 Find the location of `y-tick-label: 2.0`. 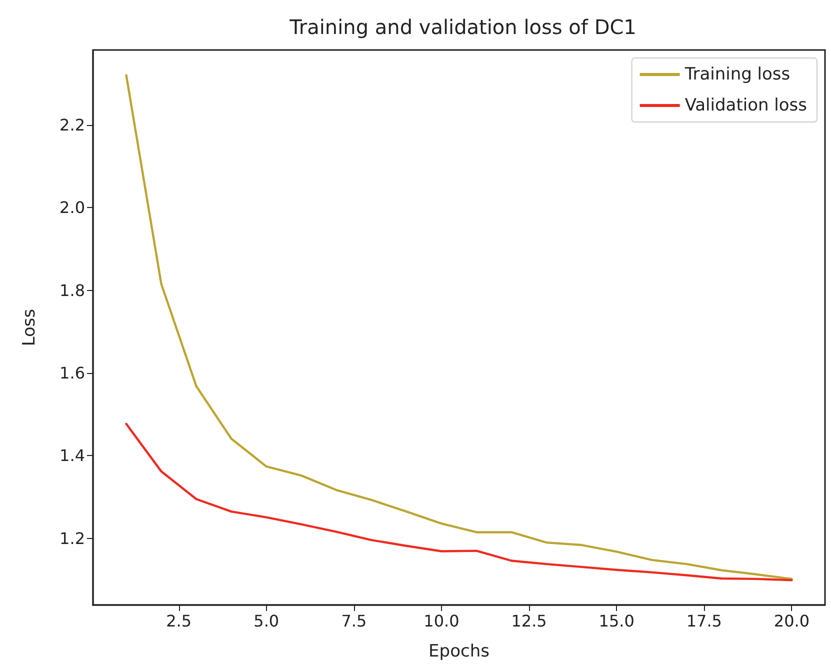

y-tick-label: 2.0 is located at coordinates (72, 208).